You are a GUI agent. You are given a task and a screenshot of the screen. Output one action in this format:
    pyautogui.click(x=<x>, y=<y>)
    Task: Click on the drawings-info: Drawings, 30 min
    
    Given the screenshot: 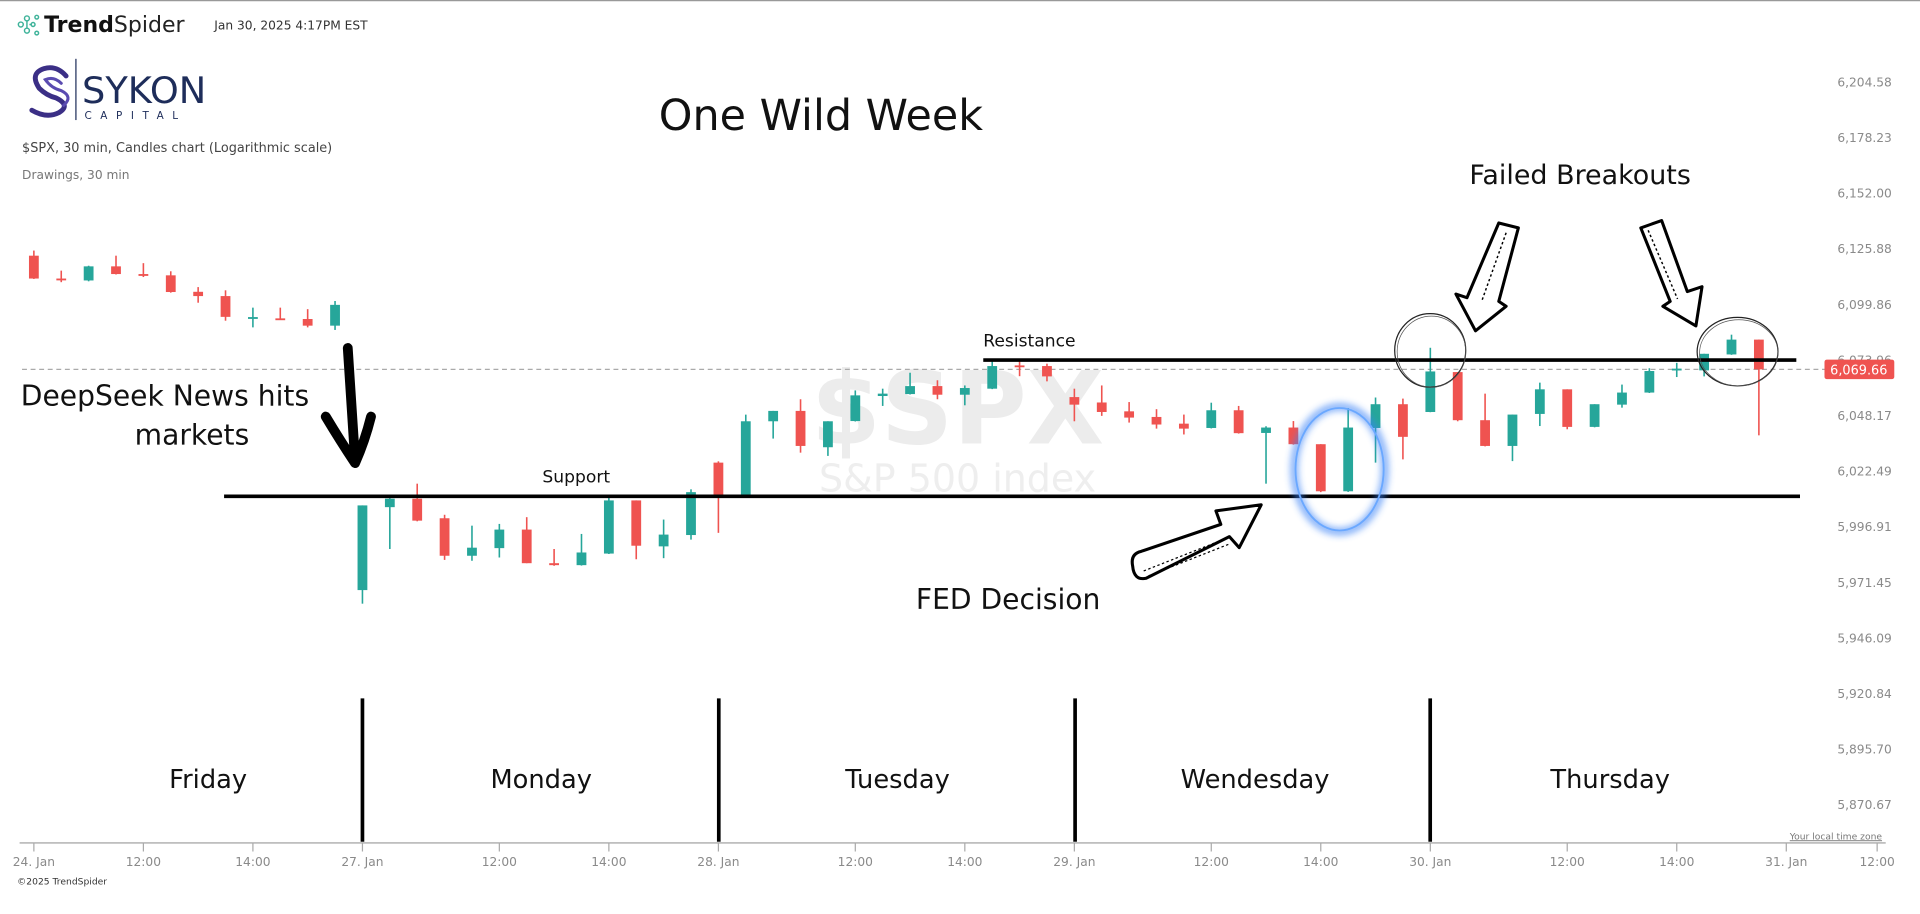 What is the action you would take?
    pyautogui.click(x=76, y=175)
    